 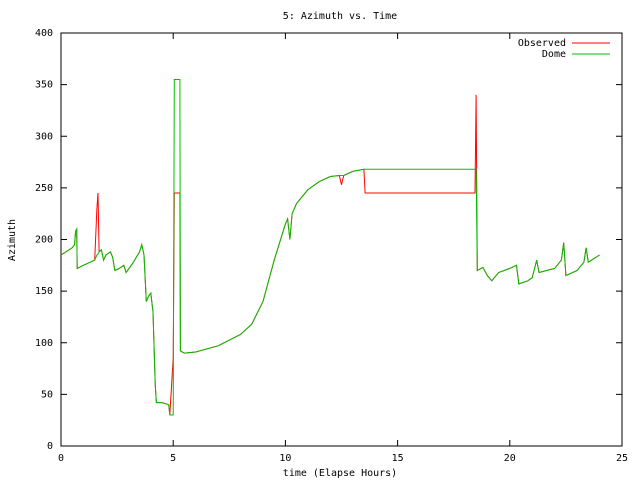 What do you see at coordinates (622, 458) in the screenshot?
I see `x-tick-label: 25` at bounding box center [622, 458].